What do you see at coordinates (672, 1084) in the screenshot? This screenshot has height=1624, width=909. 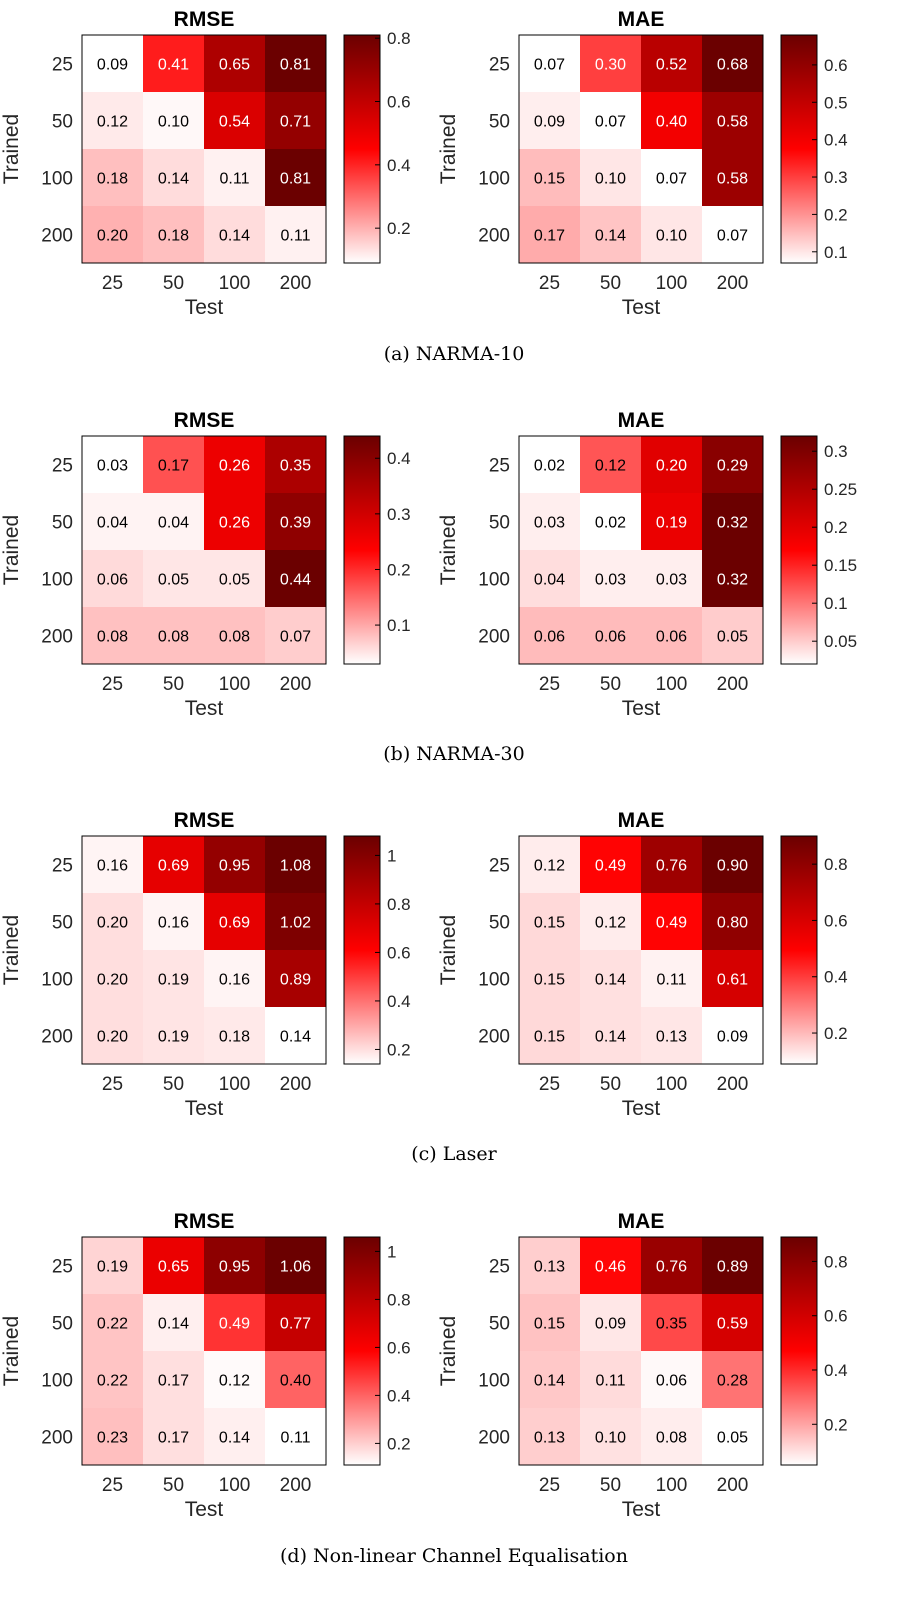 I see `x-tick-label: 100` at bounding box center [672, 1084].